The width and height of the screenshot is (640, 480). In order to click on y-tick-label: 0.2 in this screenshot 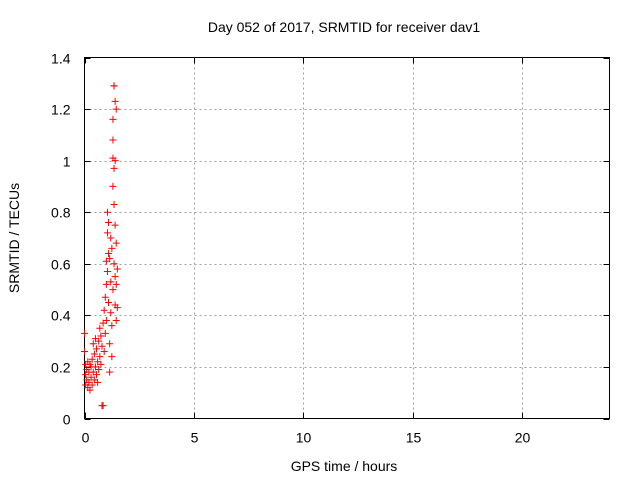, I will do `click(61, 368)`.